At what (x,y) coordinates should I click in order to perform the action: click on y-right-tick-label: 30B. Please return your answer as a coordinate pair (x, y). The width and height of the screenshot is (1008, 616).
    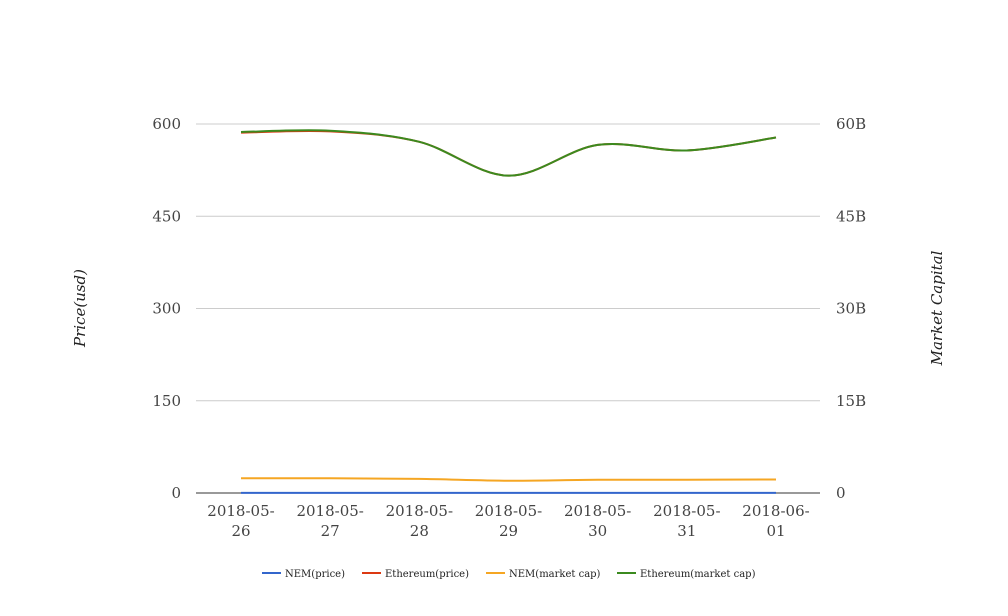
    Looking at the image, I should click on (851, 309).